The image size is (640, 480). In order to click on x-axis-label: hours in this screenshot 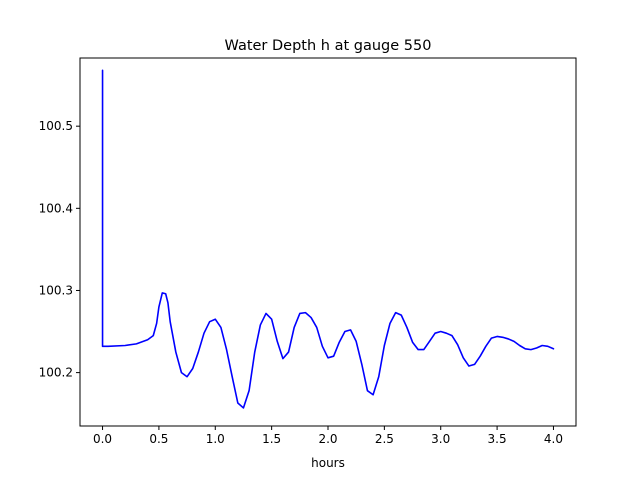, I will do `click(328, 463)`.